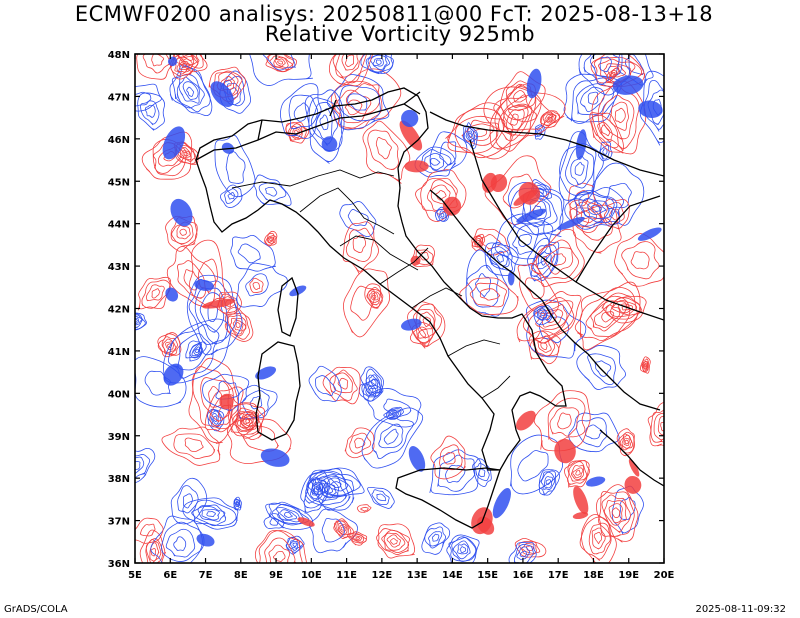 Image resolution: width=800 pixels, height=618 pixels. Describe the element at coordinates (593, 575) in the screenshot. I see `lon-label: 18E` at that location.